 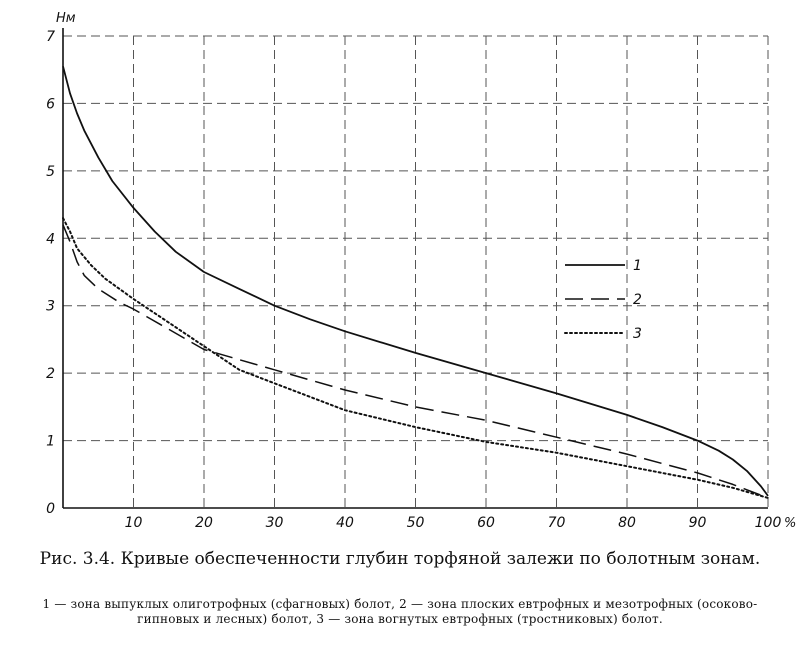 What do you see at coordinates (50, 104) in the screenshot?
I see `y-tick-label: 6` at bounding box center [50, 104].